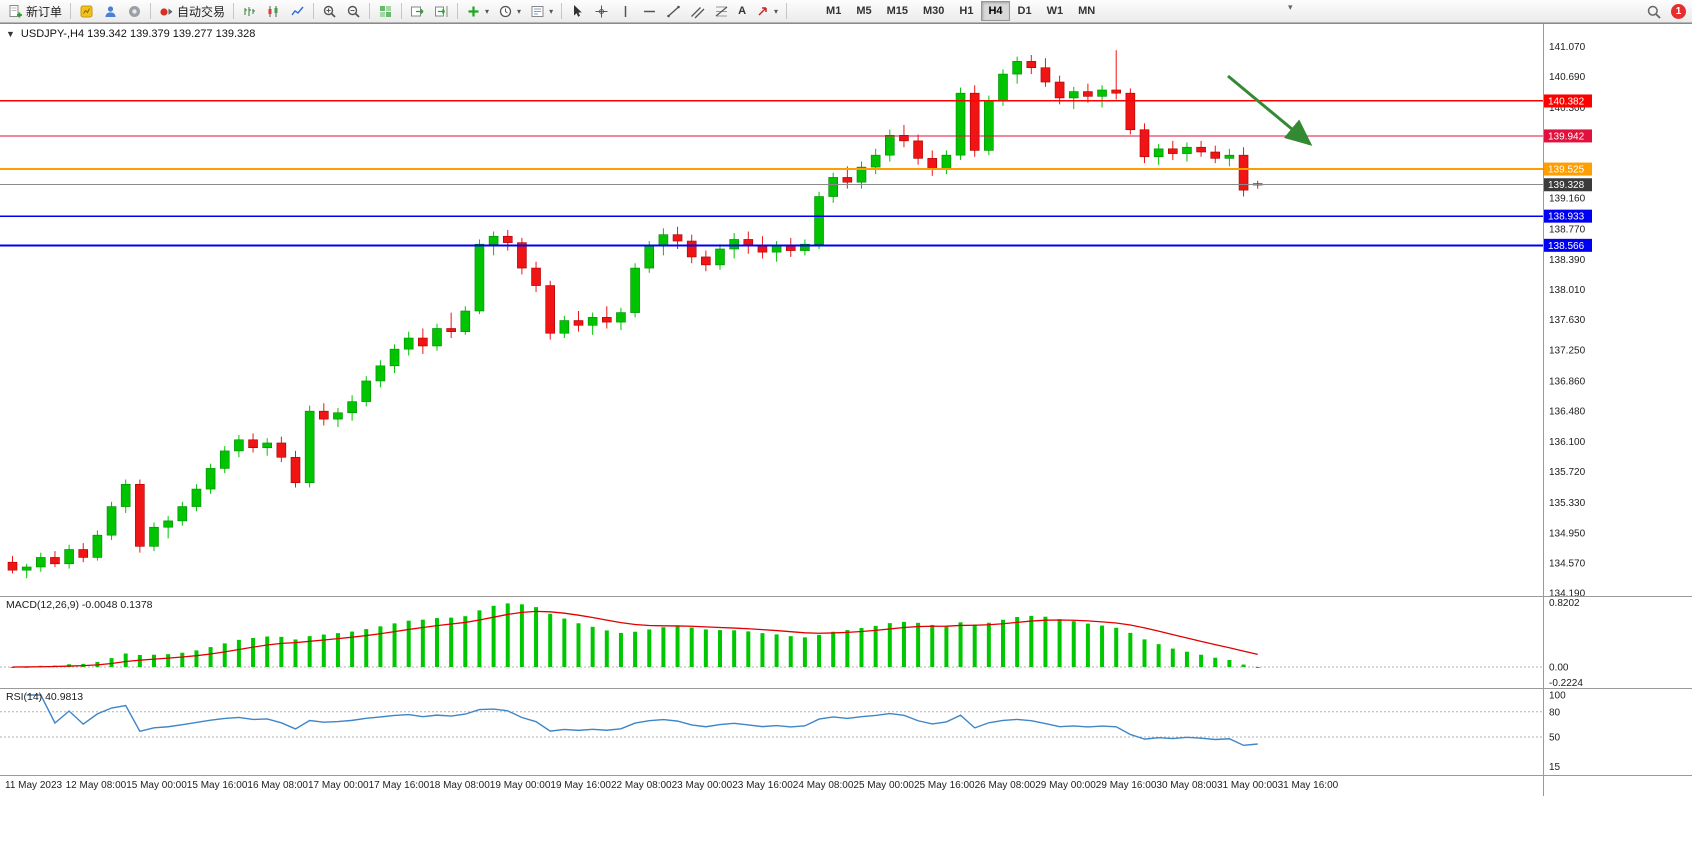 The height and width of the screenshot is (863, 1692). Describe the element at coordinates (151, 11) in the screenshot. I see `separator` at that location.